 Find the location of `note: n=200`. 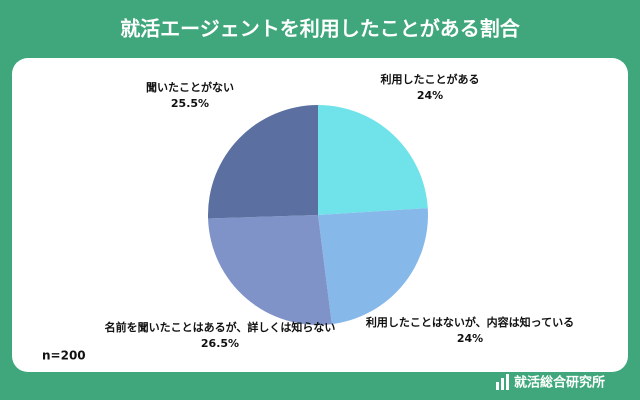

note: n=200 is located at coordinates (64, 356).